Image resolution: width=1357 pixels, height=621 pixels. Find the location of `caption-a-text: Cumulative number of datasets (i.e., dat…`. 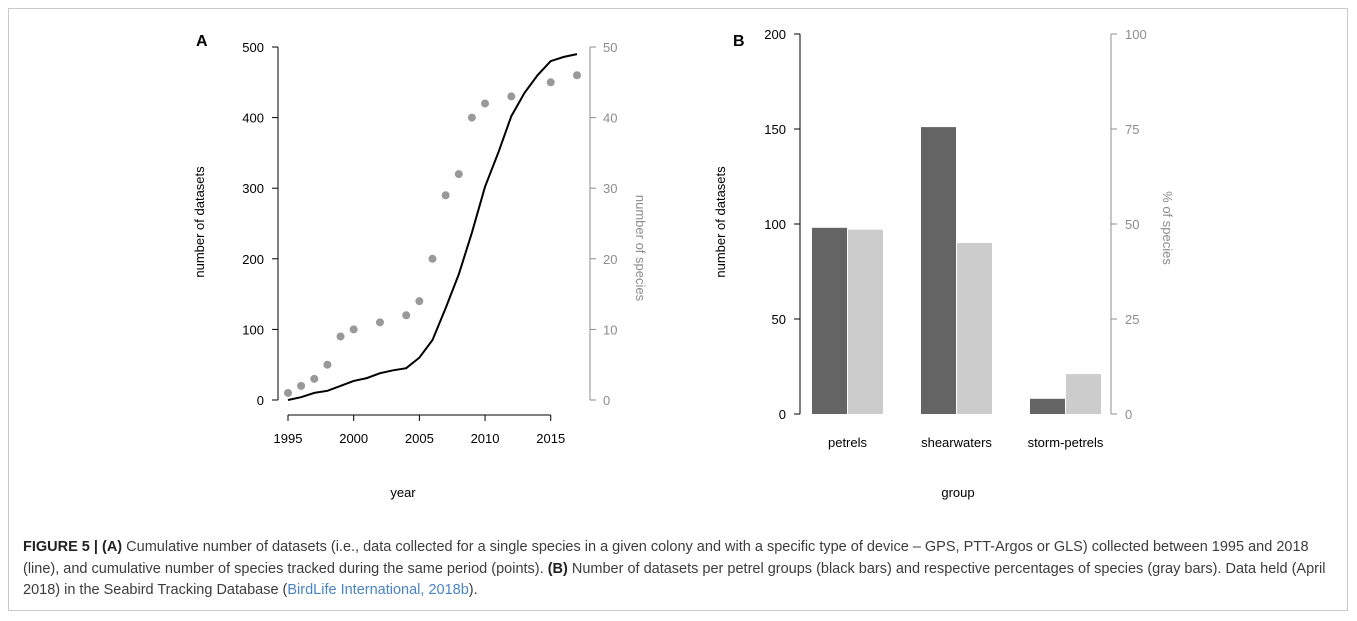

caption-a-text: Cumulative number of datasets (i.e., dat… is located at coordinates (666, 558).